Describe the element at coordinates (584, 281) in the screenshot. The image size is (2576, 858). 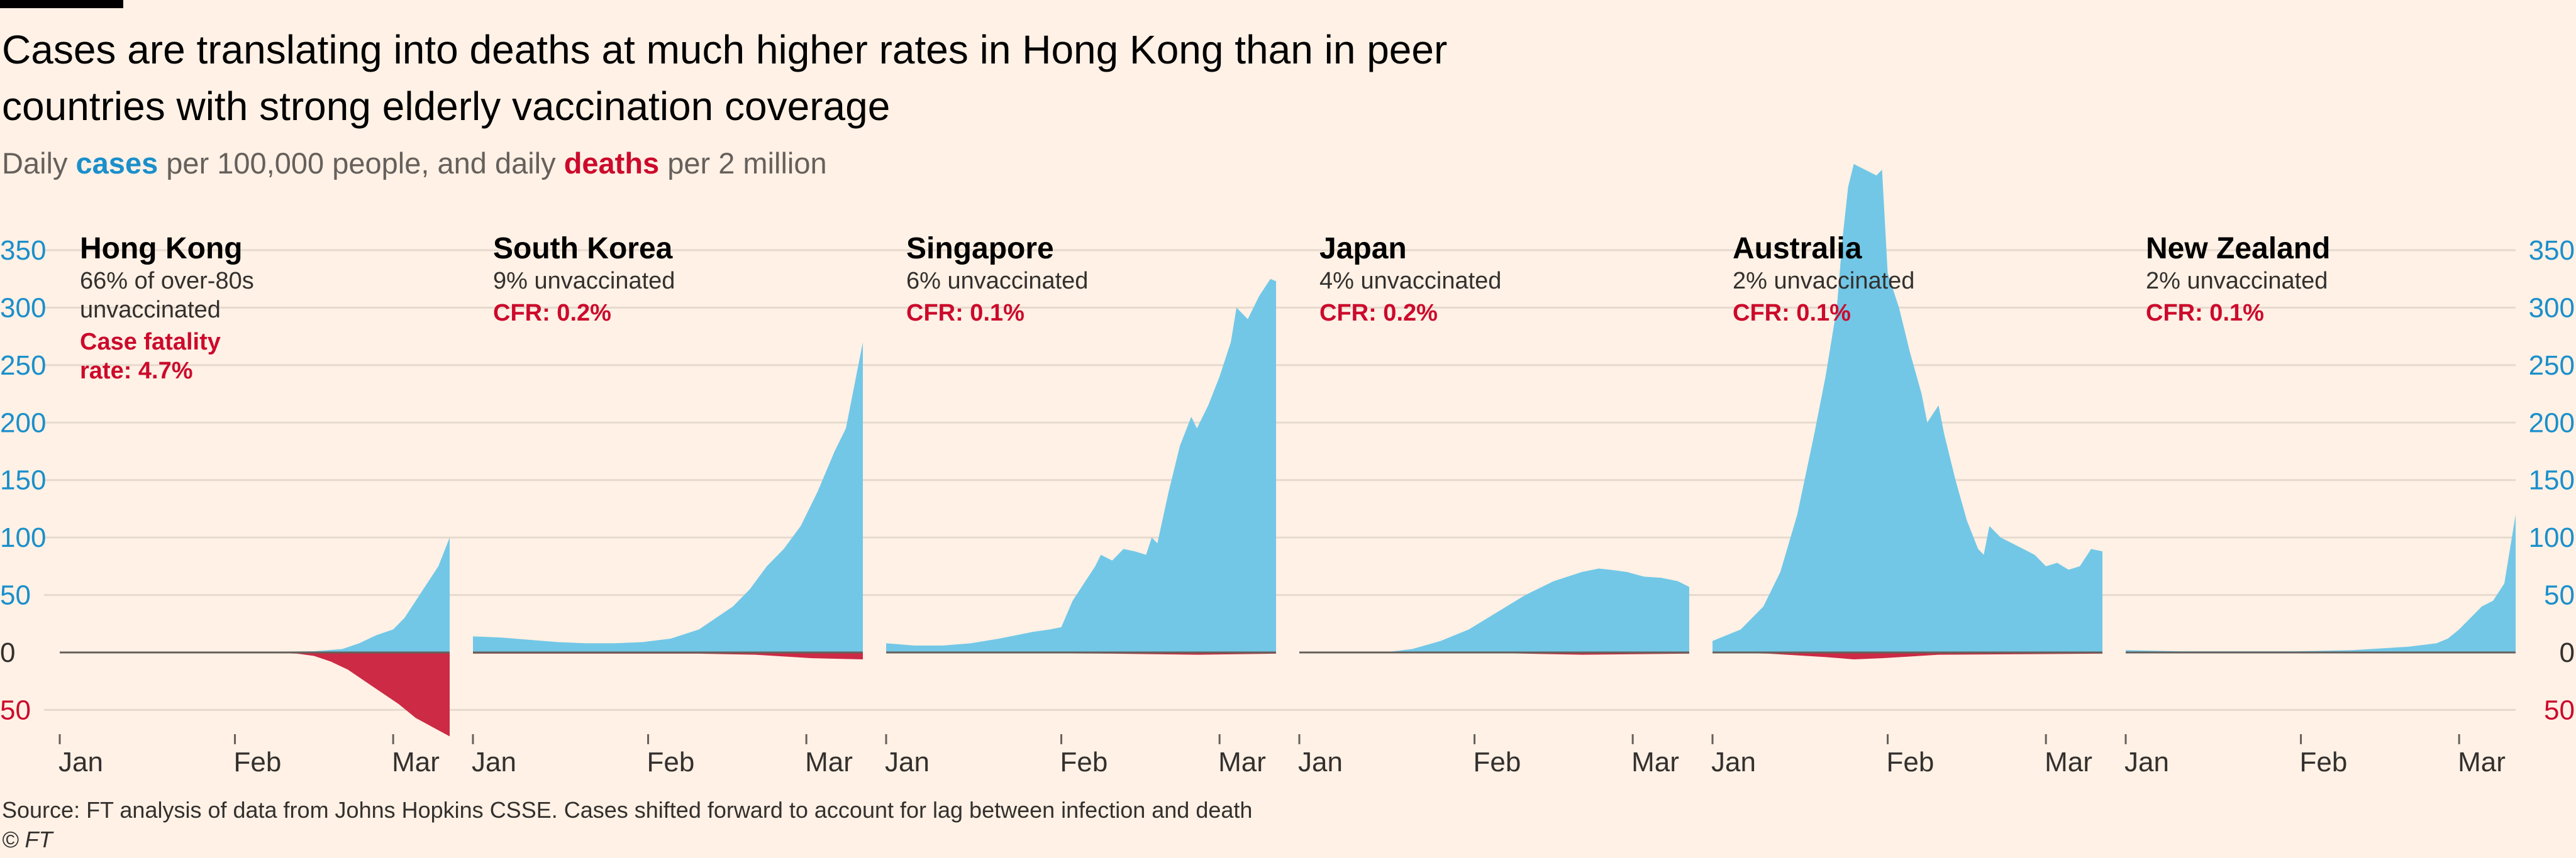
I see `panel-note: 9% unvaccinated` at that location.